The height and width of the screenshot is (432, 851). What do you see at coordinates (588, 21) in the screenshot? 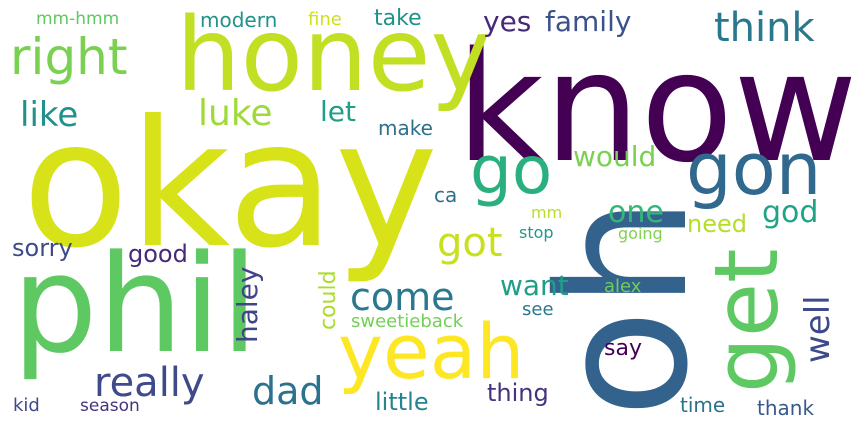
I see `word-family: family` at bounding box center [588, 21].